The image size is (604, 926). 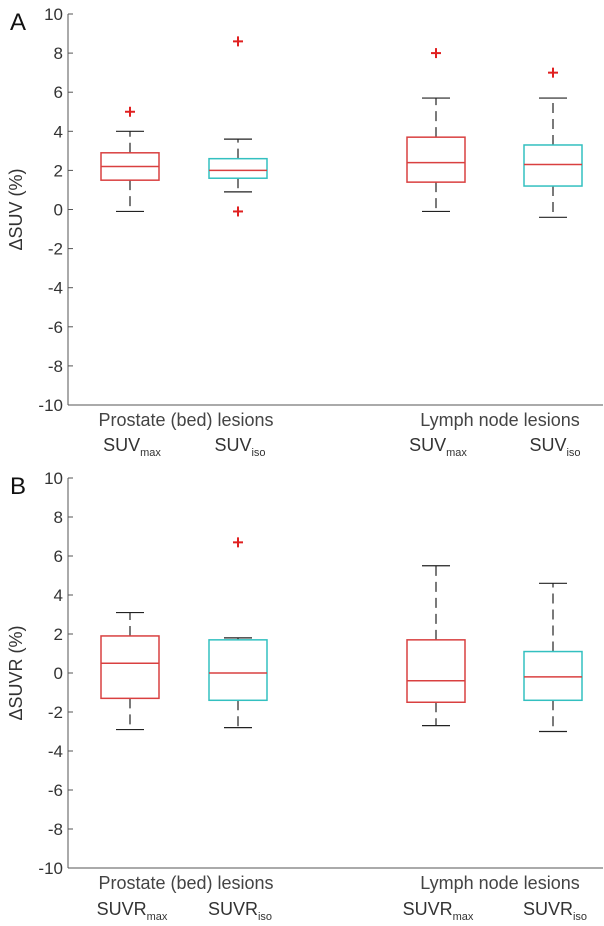 I want to click on box-3: SUVRmax, so click(x=438, y=744).